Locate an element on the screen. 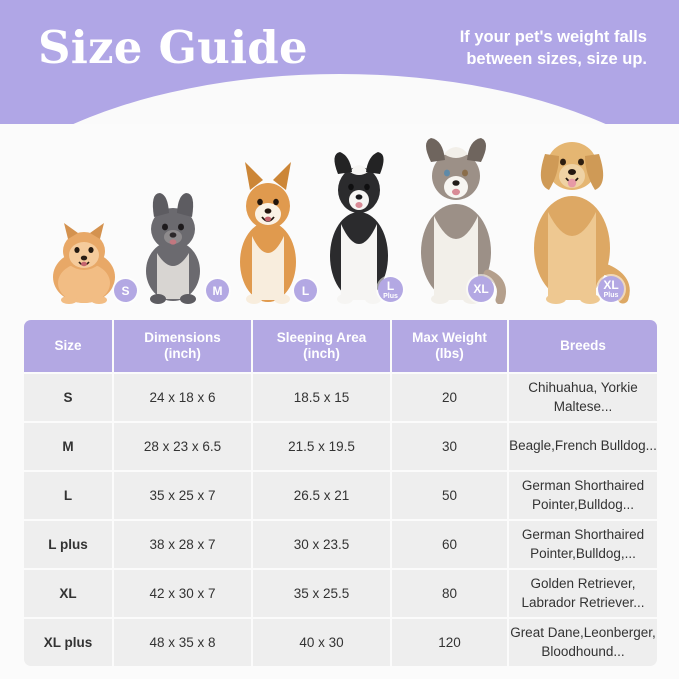 This screenshot has width=679, height=679. size-badge-l-label: L is located at coordinates (305, 290).